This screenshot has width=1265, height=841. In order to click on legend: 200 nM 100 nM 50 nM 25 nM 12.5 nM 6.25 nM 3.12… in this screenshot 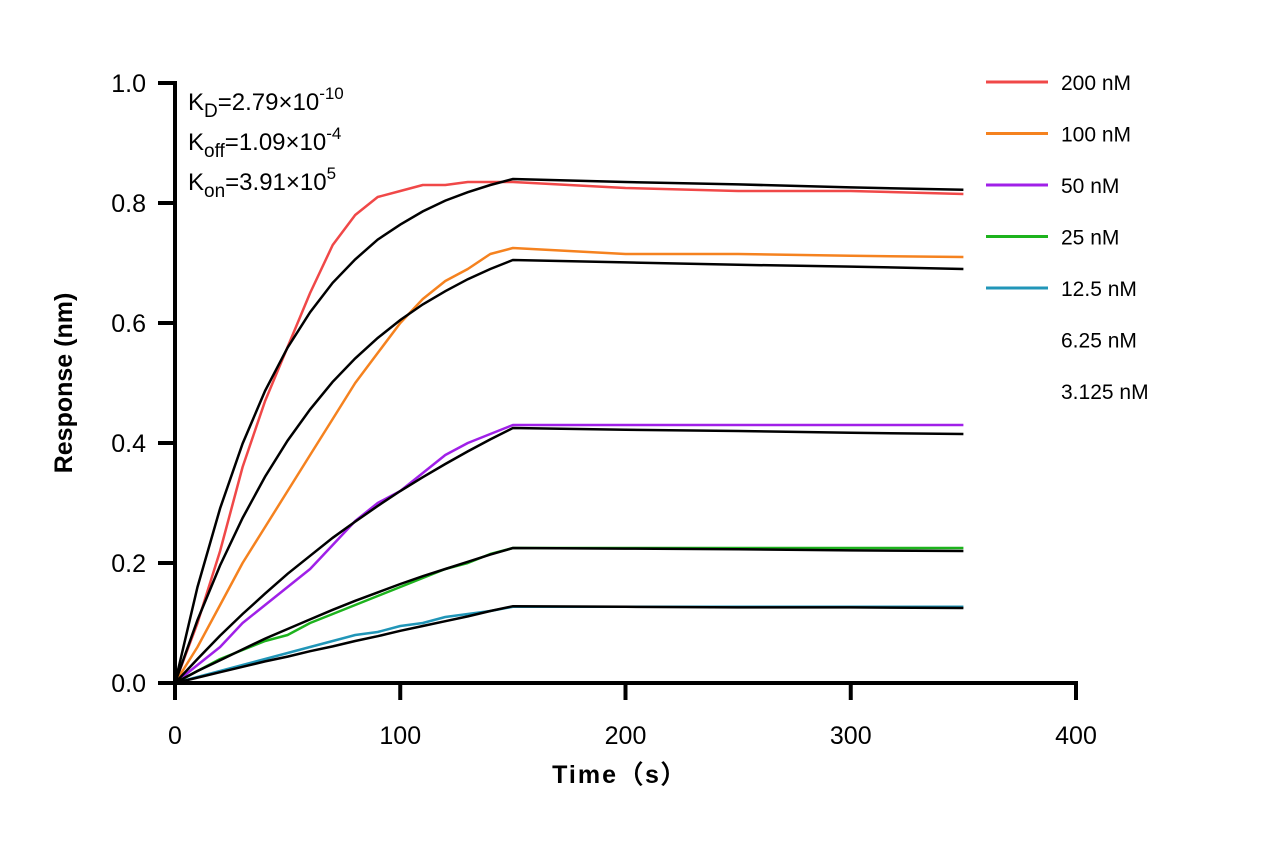, I will do `click(1067, 238)`.